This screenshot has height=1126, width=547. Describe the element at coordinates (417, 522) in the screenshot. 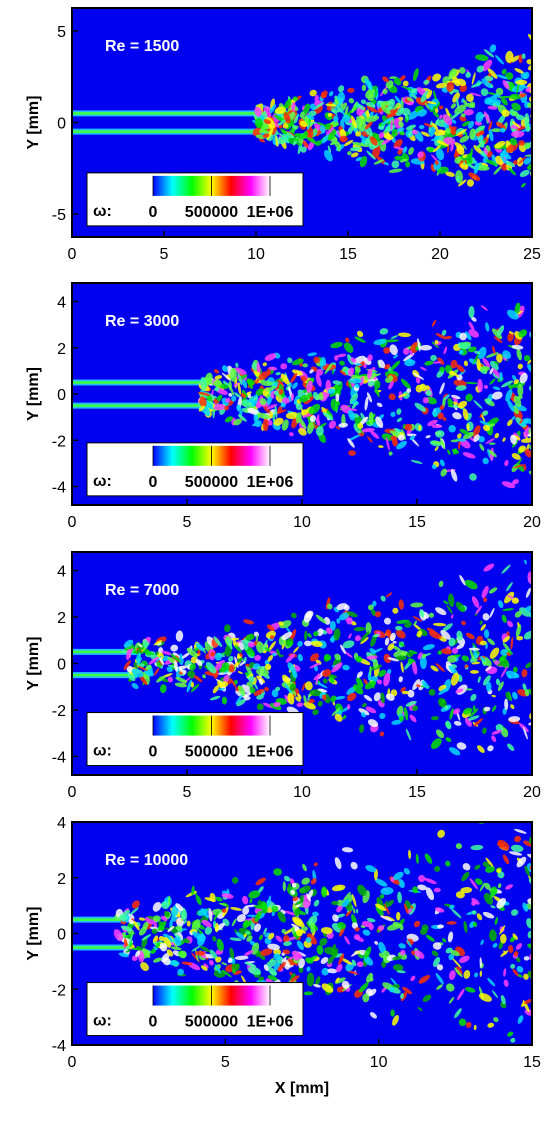

I see `x-tick-label: 15` at that location.